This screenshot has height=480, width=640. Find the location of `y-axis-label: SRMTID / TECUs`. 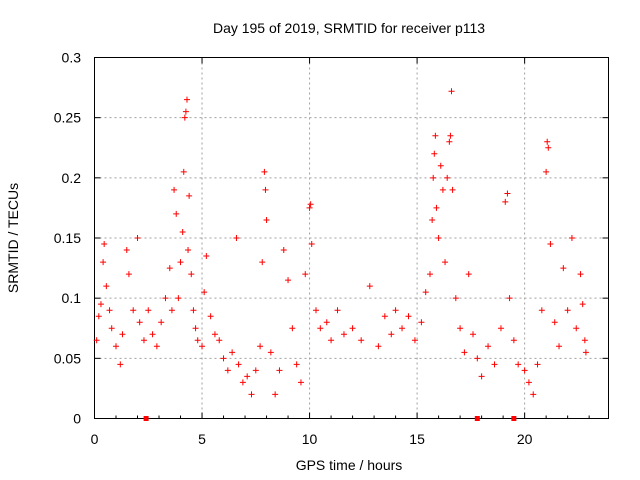

y-axis-label: SRMTID / TECUs is located at coordinates (13, 238).